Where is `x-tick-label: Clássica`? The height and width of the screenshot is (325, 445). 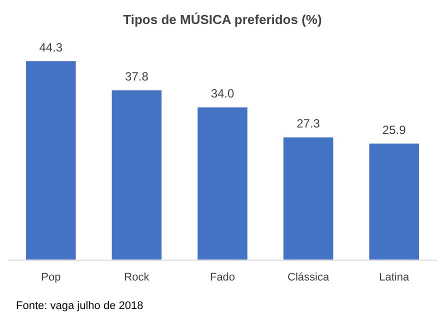
x-tick-label: Clássica is located at coordinates (309, 277).